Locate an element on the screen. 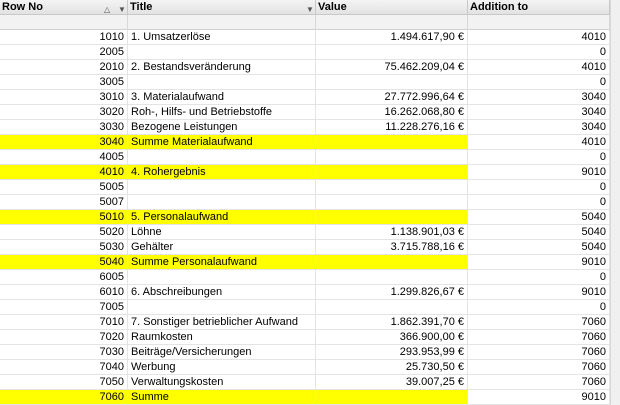 The height and width of the screenshot is (405, 620). table-cell: 3030 is located at coordinates (64, 127).